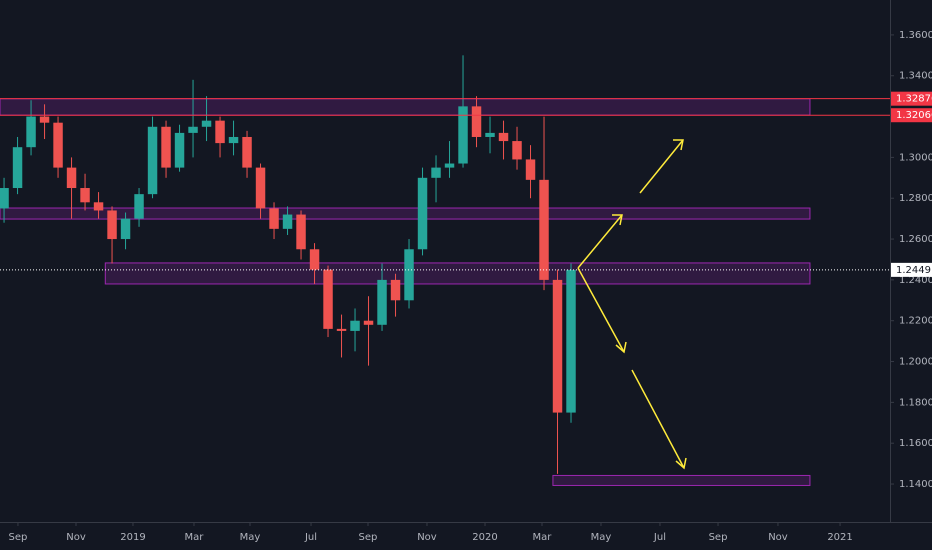 The image size is (932, 550). What do you see at coordinates (915, 157) in the screenshot?
I see `y-tick-label: 1.30000` at bounding box center [915, 157].